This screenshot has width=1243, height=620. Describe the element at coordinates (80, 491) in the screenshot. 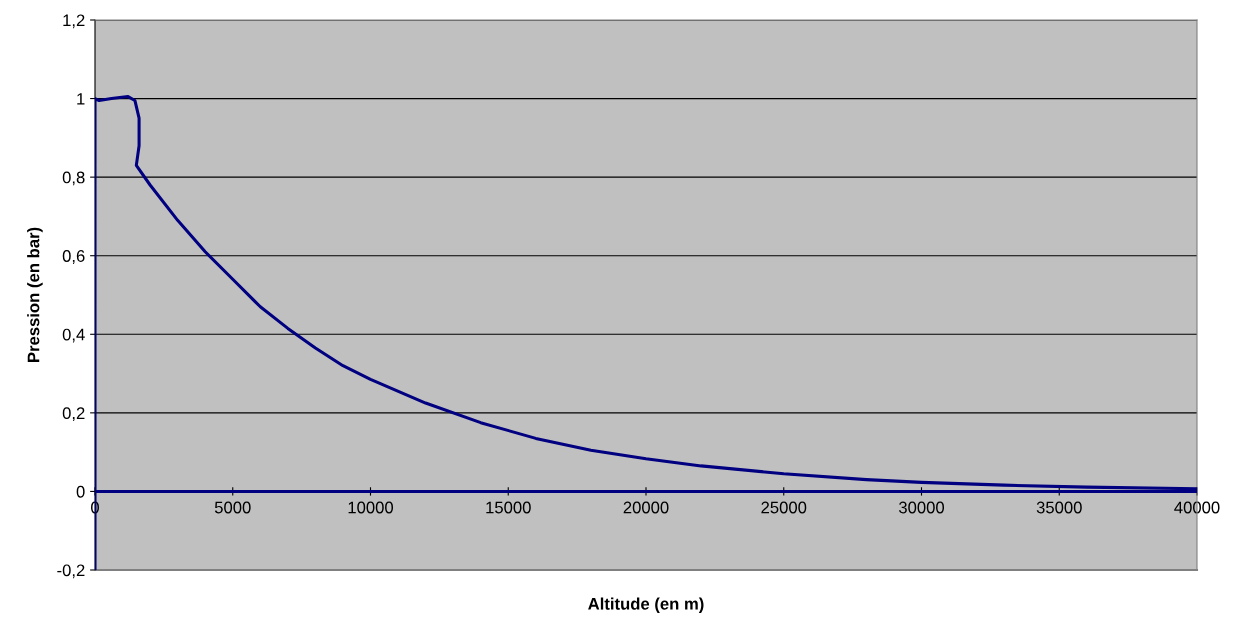

I see `y-tick-label: 0` at that location.